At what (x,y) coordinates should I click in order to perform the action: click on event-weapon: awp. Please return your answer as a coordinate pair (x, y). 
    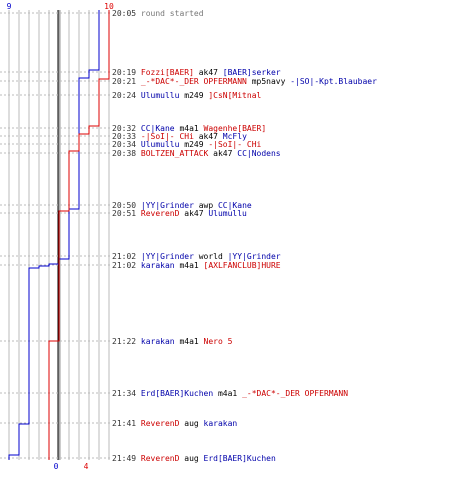
    Looking at the image, I should click on (205, 205).